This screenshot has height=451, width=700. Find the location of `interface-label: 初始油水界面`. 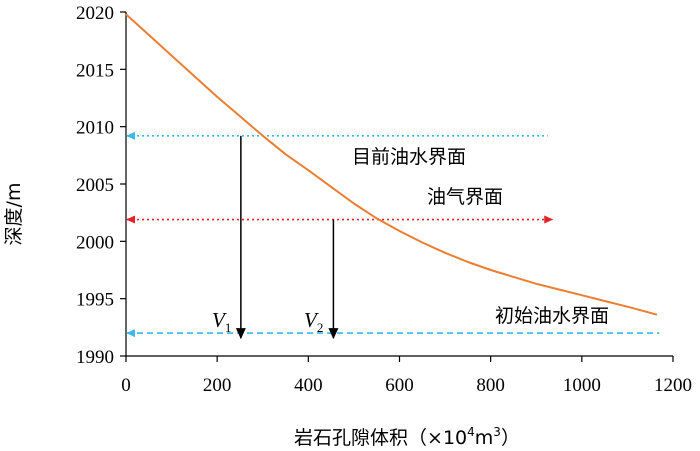

interface-label: 初始油水界面 is located at coordinates (552, 316).